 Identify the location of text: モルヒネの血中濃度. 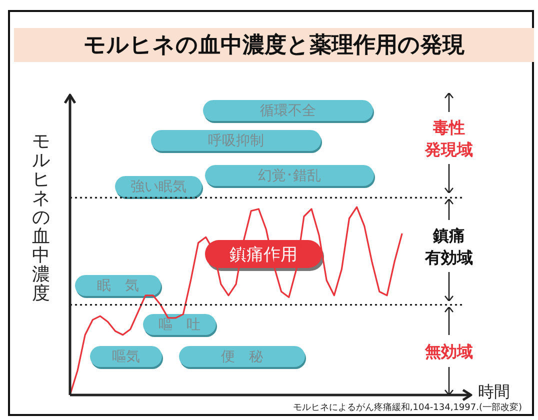
(41, 217).